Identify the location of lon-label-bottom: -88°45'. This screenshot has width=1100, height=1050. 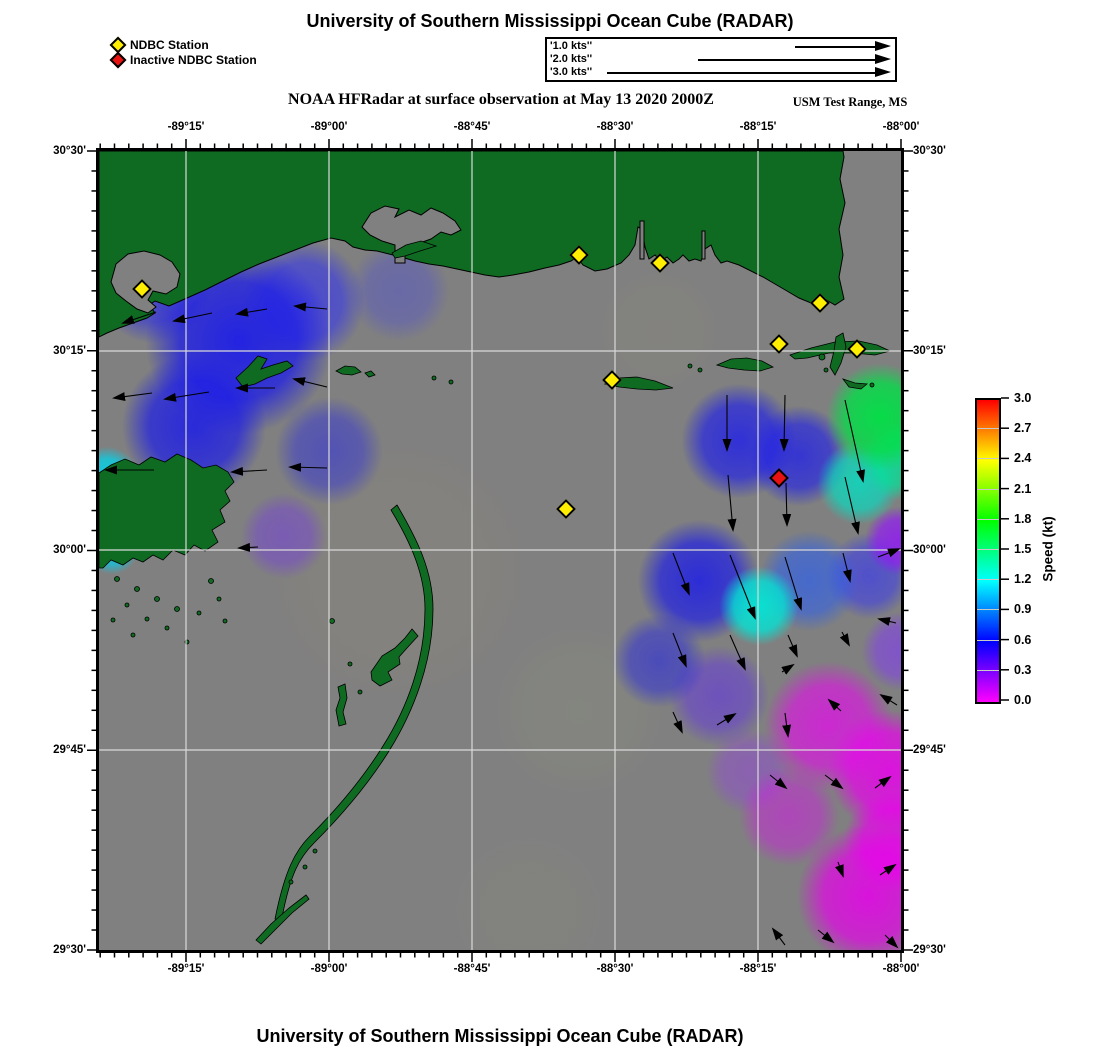
(472, 969).